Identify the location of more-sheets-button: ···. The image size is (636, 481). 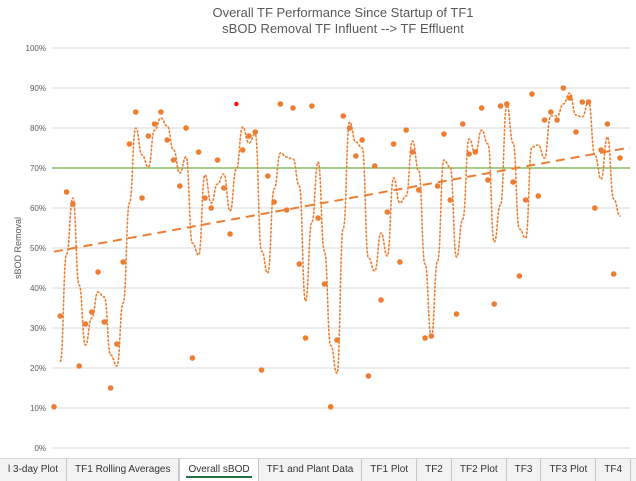
(633, 470).